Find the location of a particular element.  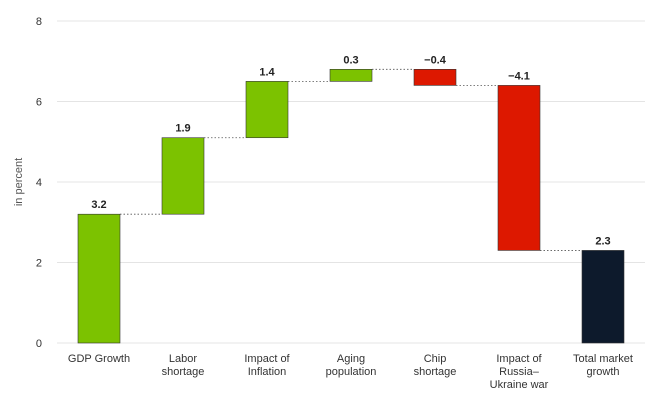

y-tick-label: 2 is located at coordinates (39, 264).